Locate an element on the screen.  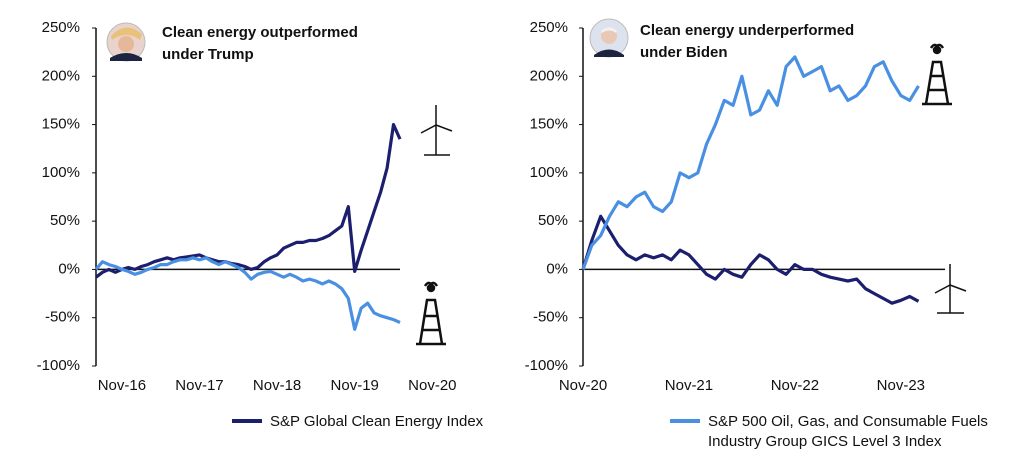
chart-title: Clean energy underperformed under Biden is located at coordinates (747, 41).